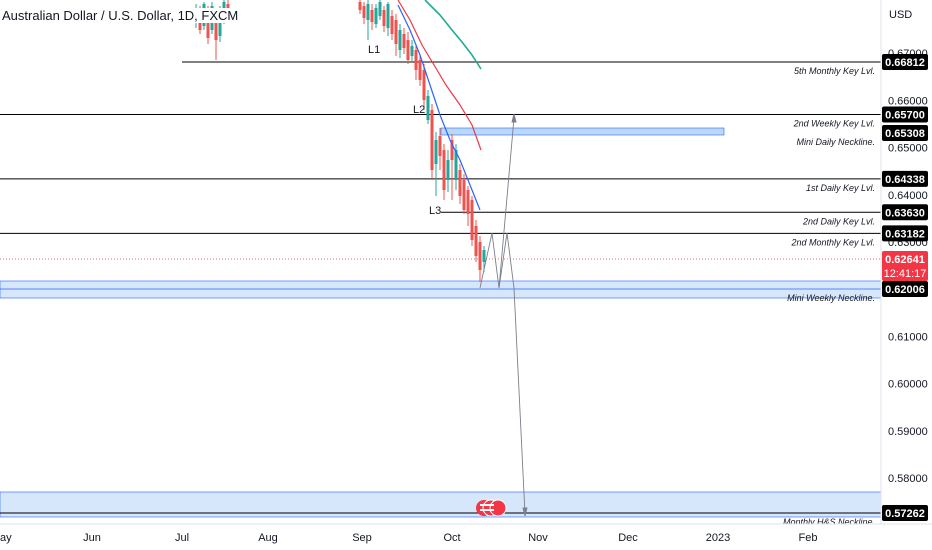  I want to click on time-tick: 2023, so click(718, 538).